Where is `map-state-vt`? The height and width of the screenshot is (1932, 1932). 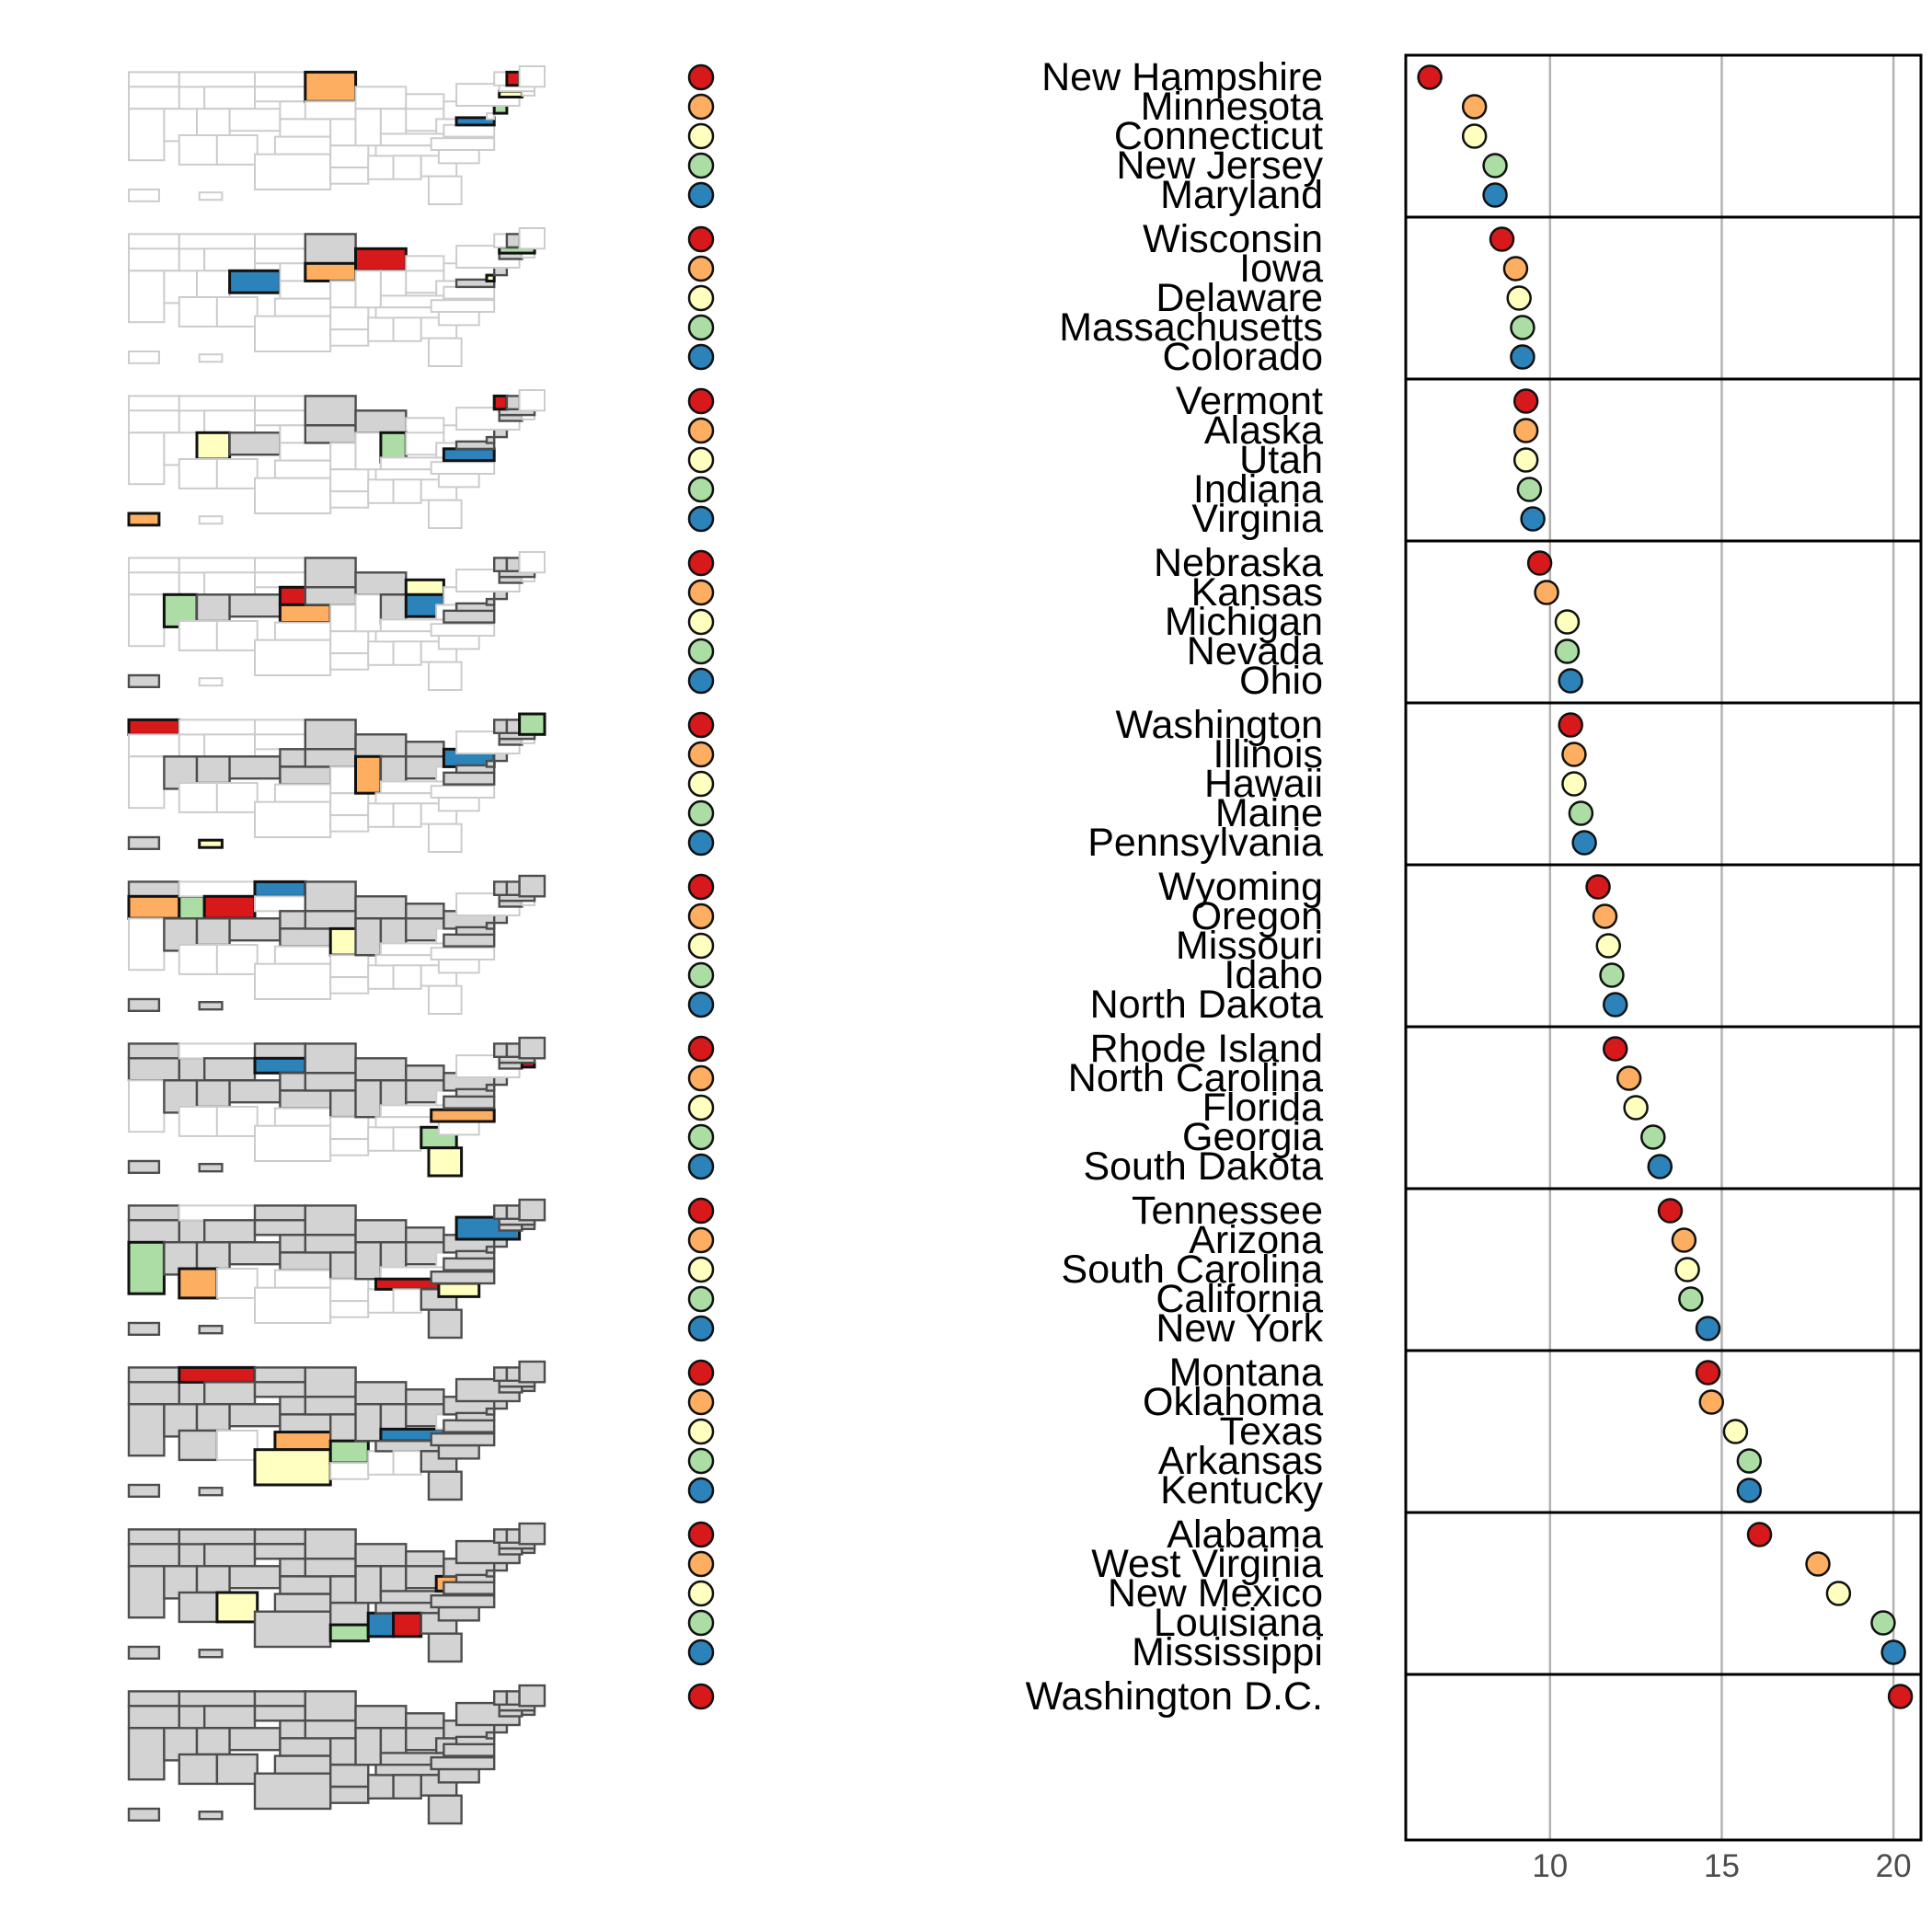 map-state-vt is located at coordinates (501, 1374).